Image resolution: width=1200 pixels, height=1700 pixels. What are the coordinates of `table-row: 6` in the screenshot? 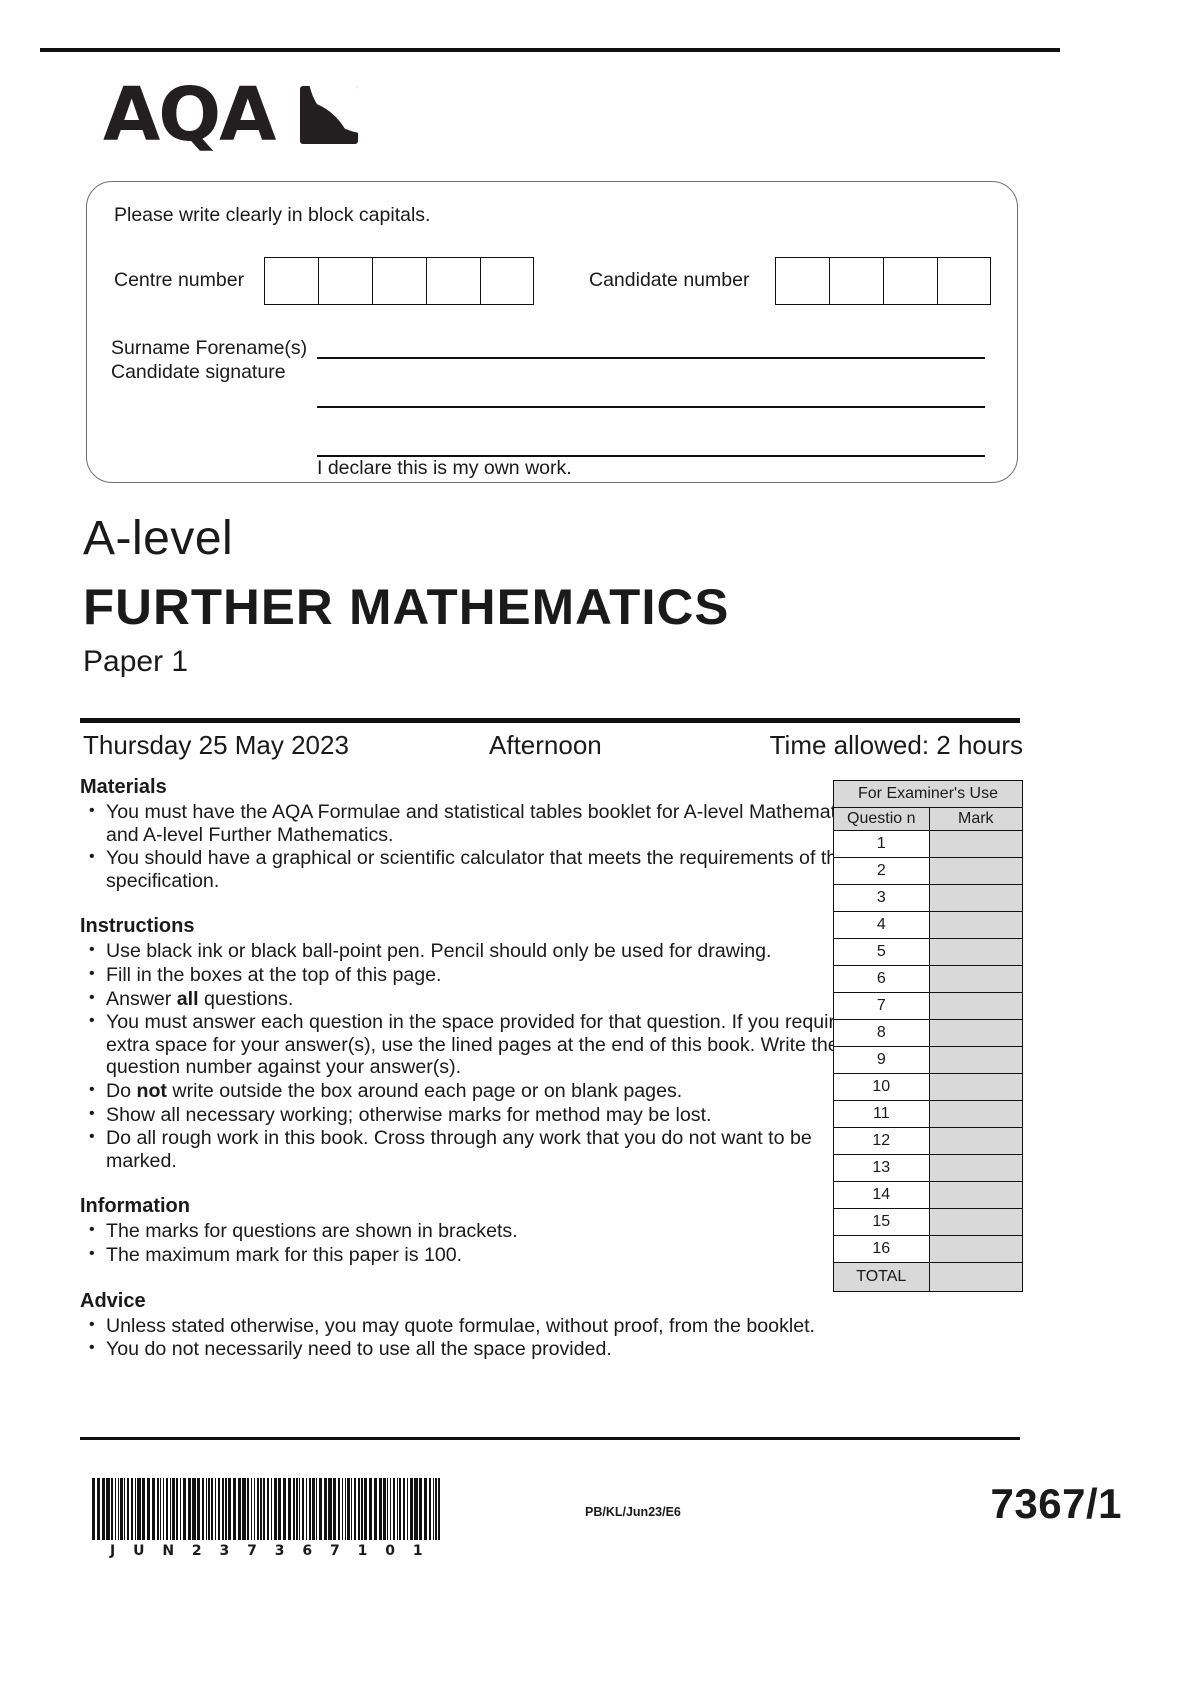 It's located at (928, 979).